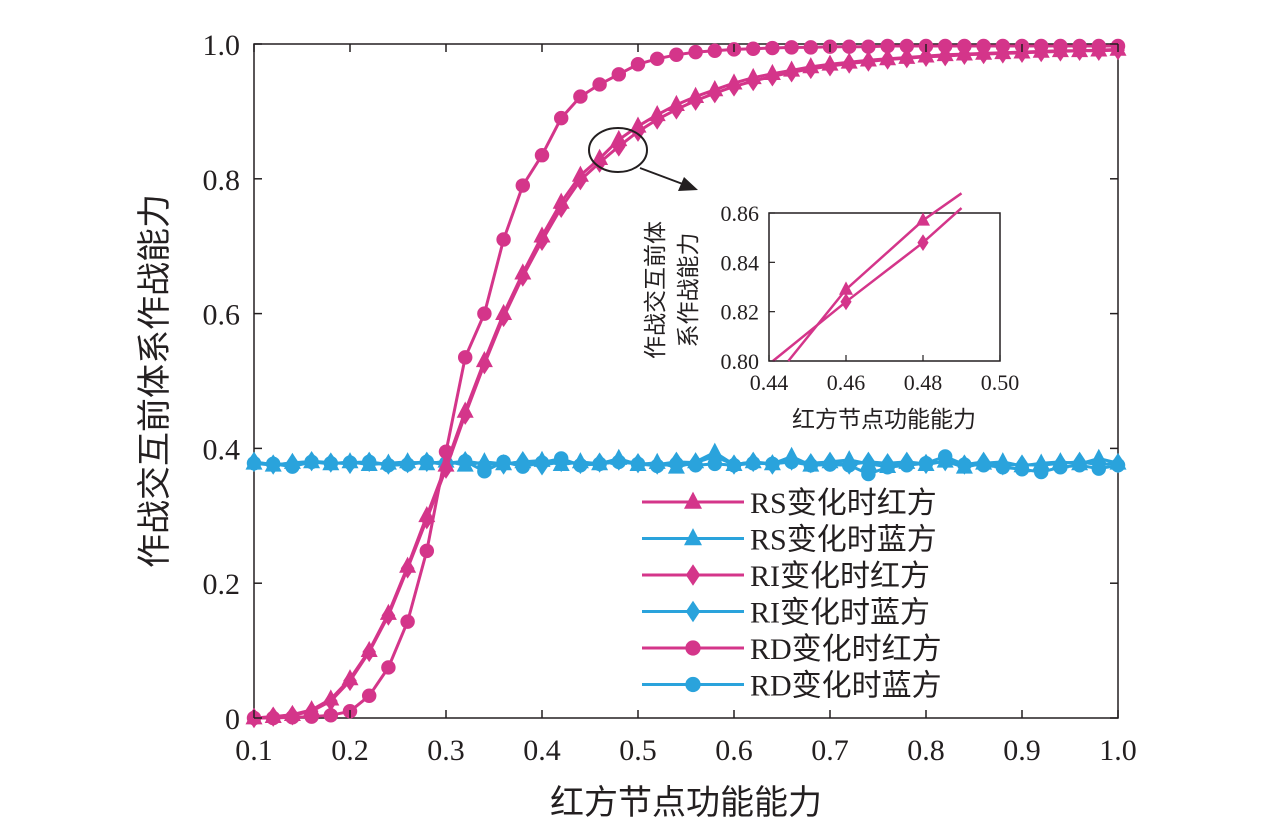 Image resolution: width=1276 pixels, height=831 pixels. Describe the element at coordinates (222, 180) in the screenshot. I see `y-tick-label: 0.8` at that location.